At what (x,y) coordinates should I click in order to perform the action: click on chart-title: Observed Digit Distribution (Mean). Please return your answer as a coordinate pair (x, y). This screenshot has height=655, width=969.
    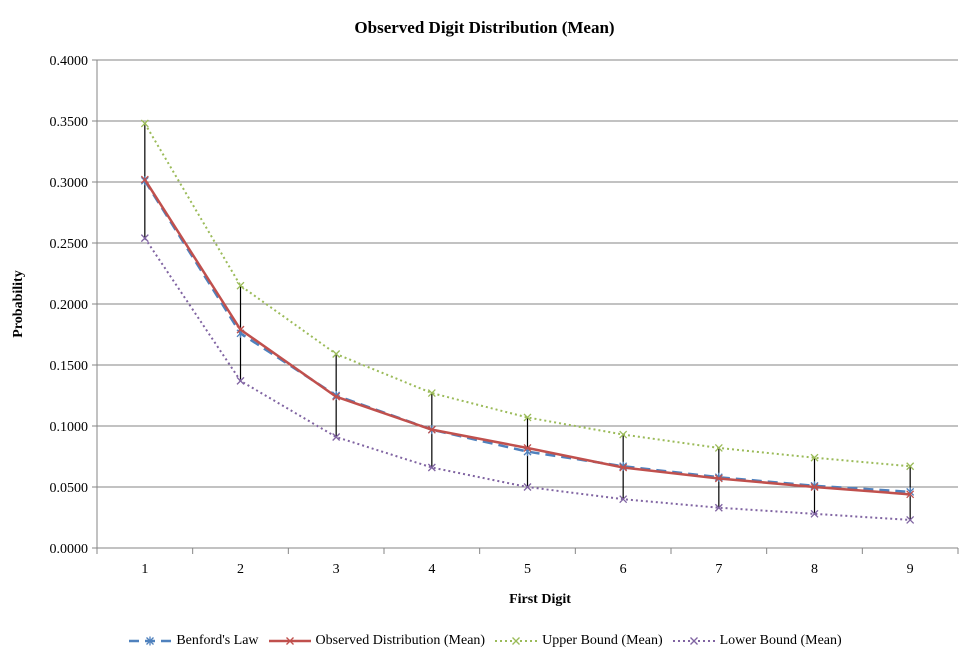
    Looking at the image, I should click on (484, 27).